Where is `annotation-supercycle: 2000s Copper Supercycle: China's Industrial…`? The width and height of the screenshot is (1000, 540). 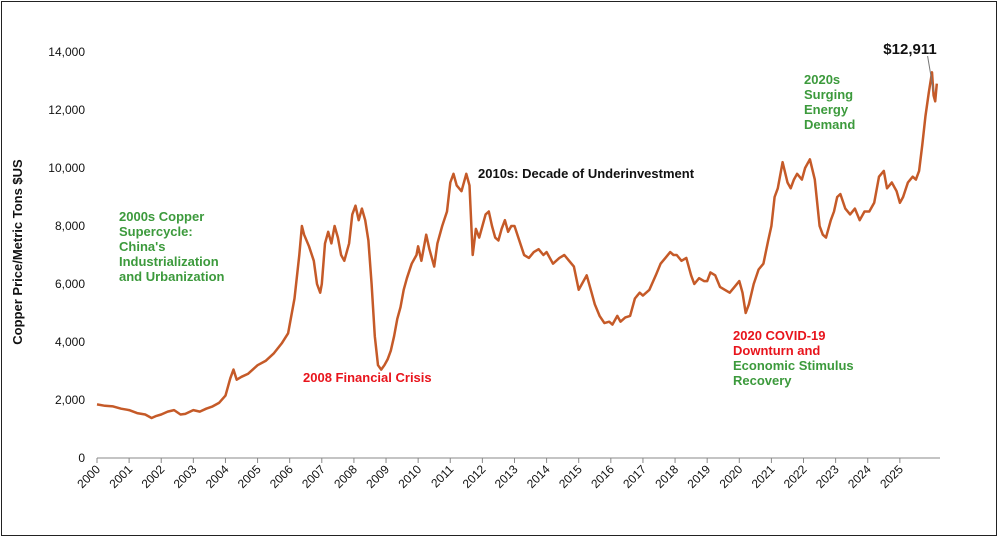
annotation-supercycle: 2000s Copper Supercycle: China's Industrial… is located at coordinates (172, 246).